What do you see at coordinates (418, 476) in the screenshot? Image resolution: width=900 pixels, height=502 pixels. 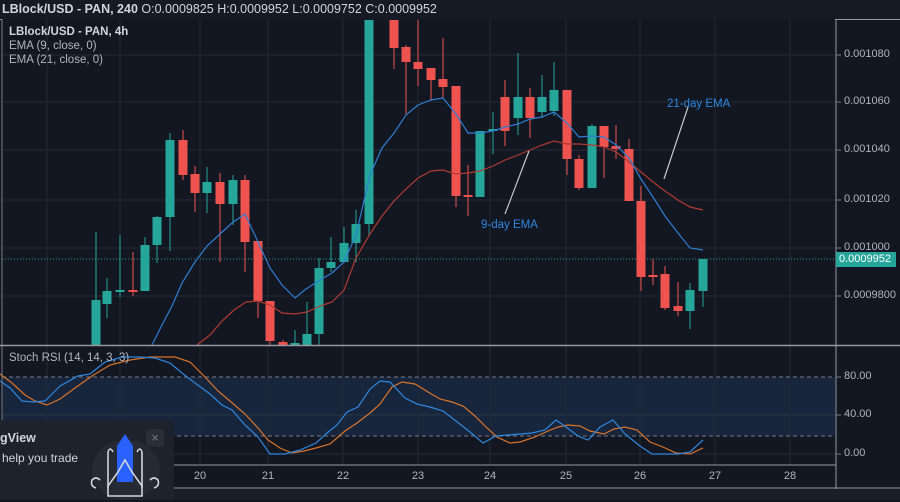 I see `x-axis-label: 23` at bounding box center [418, 476].